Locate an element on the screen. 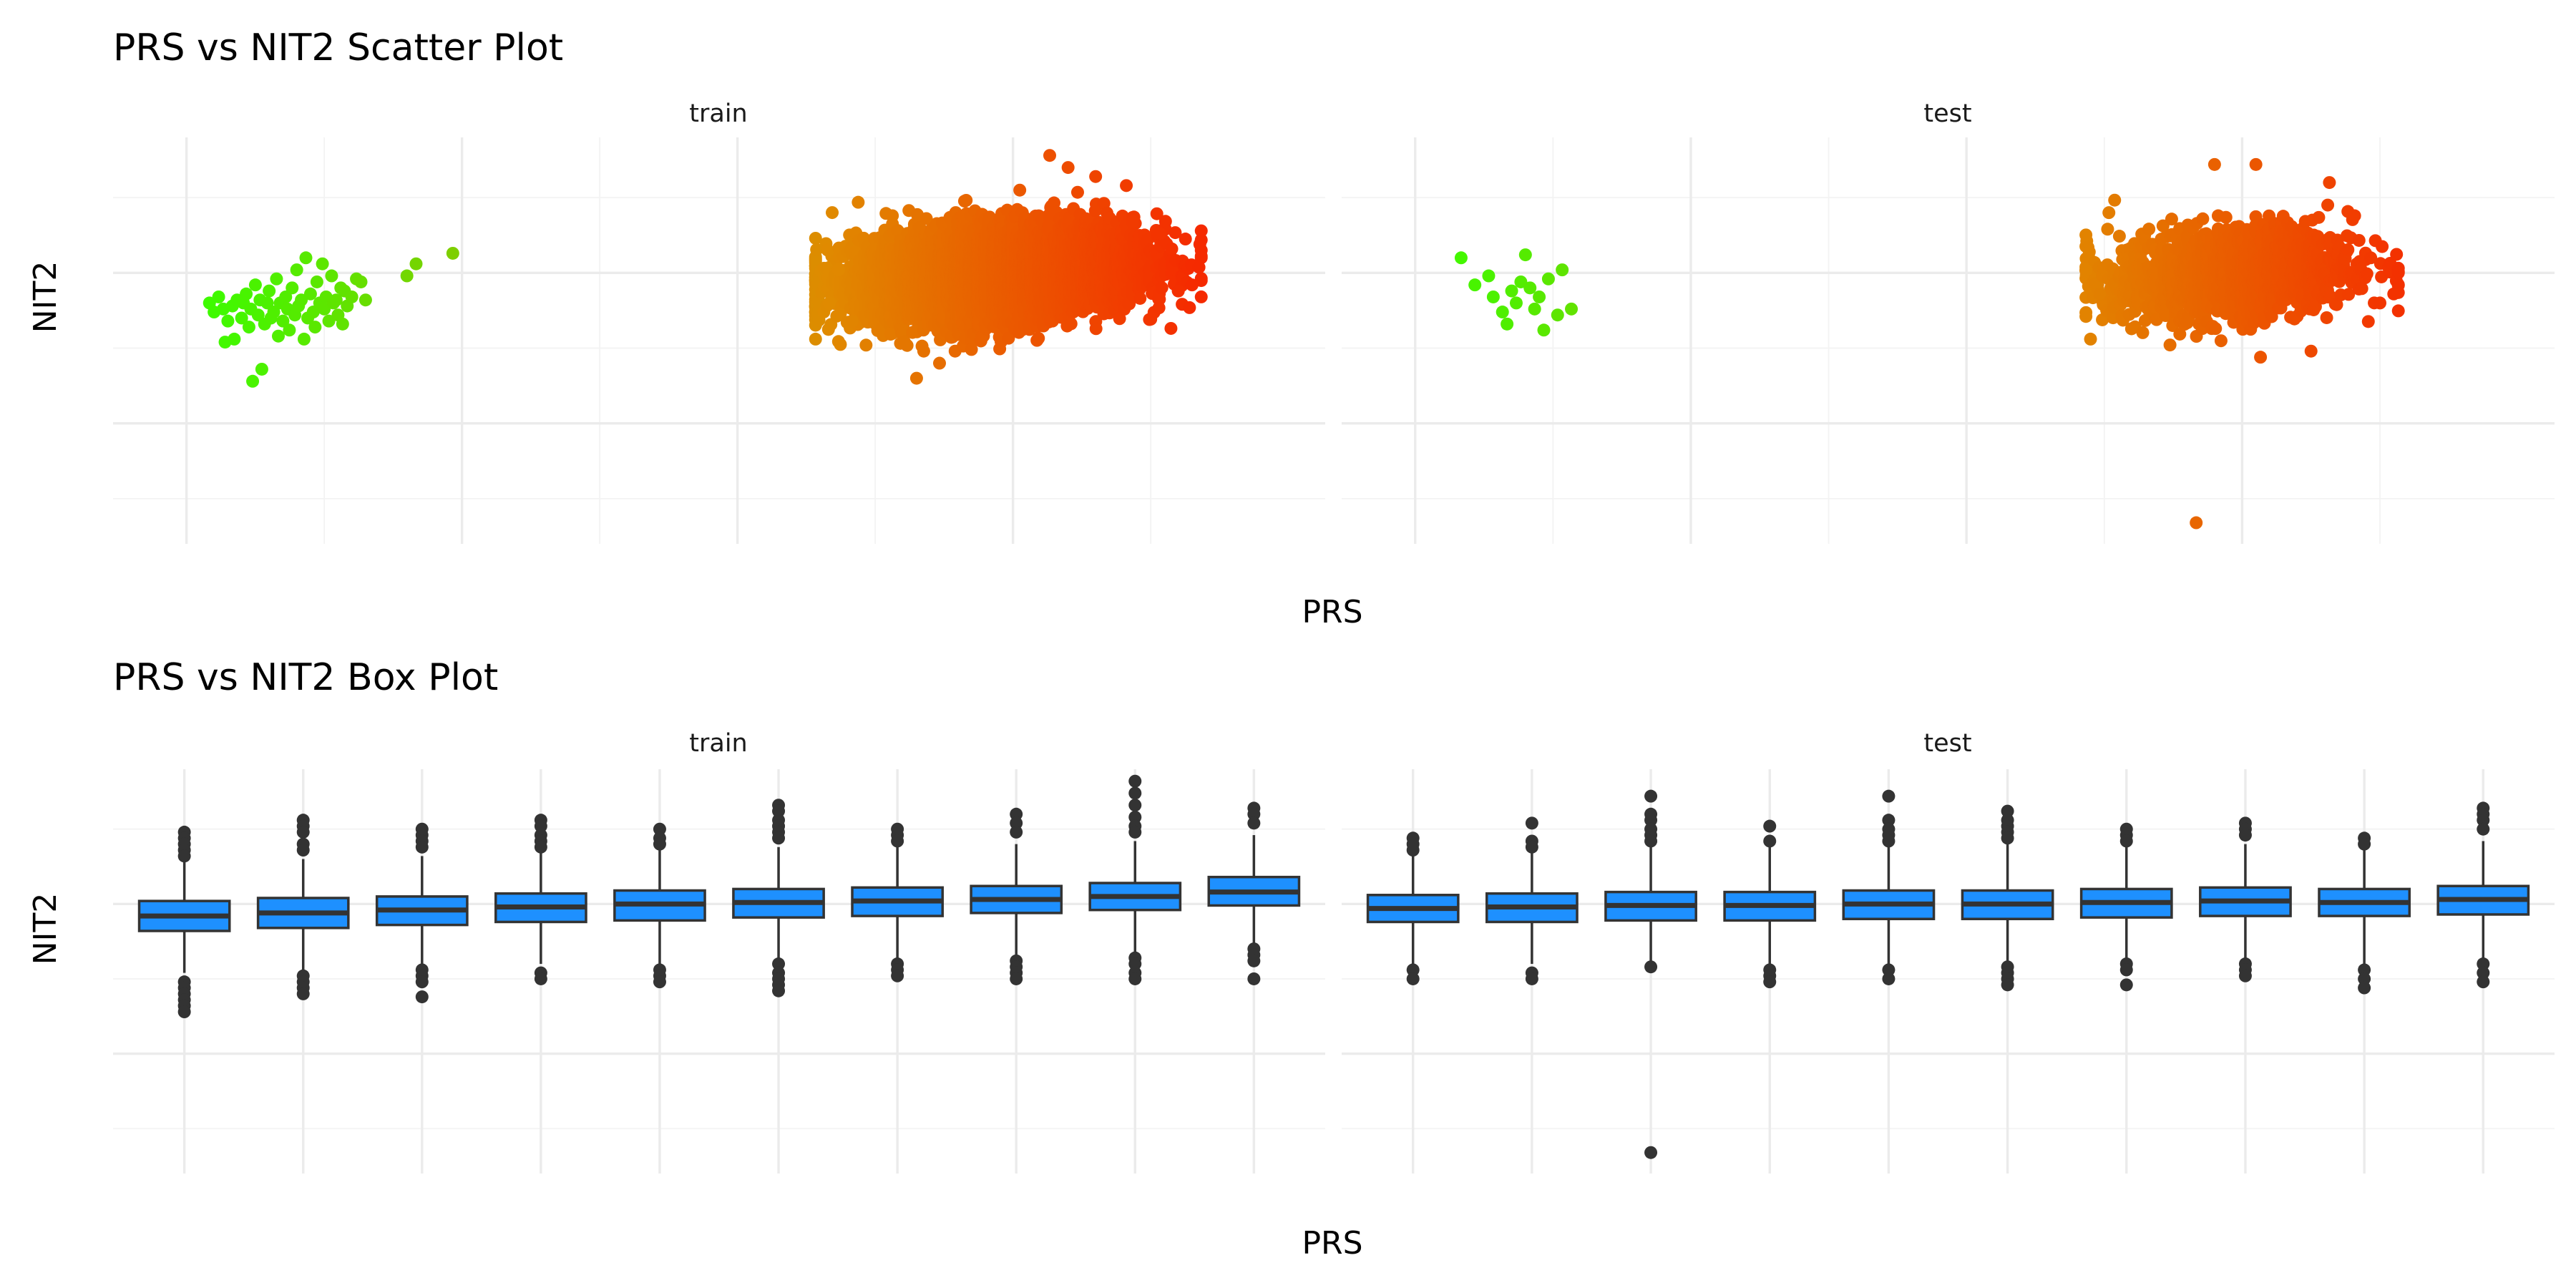  scatter-strip-train: train is located at coordinates (718, 113).